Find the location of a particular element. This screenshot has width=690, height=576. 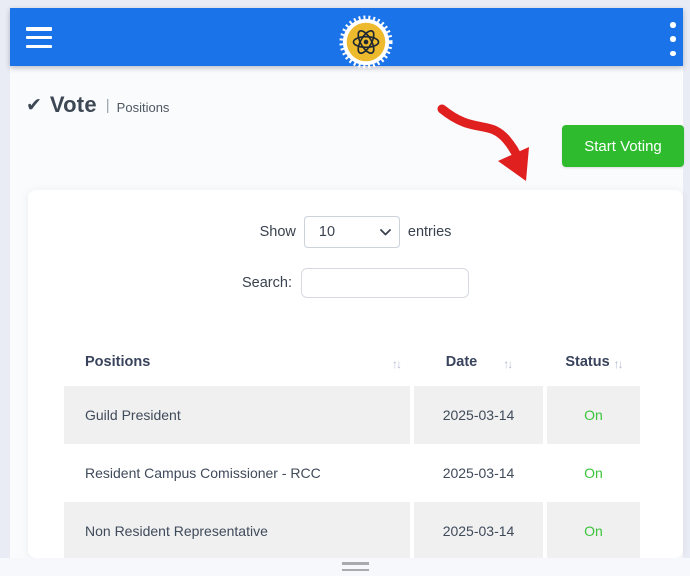

page-length-control: Show 10 entries is located at coordinates (355, 232).